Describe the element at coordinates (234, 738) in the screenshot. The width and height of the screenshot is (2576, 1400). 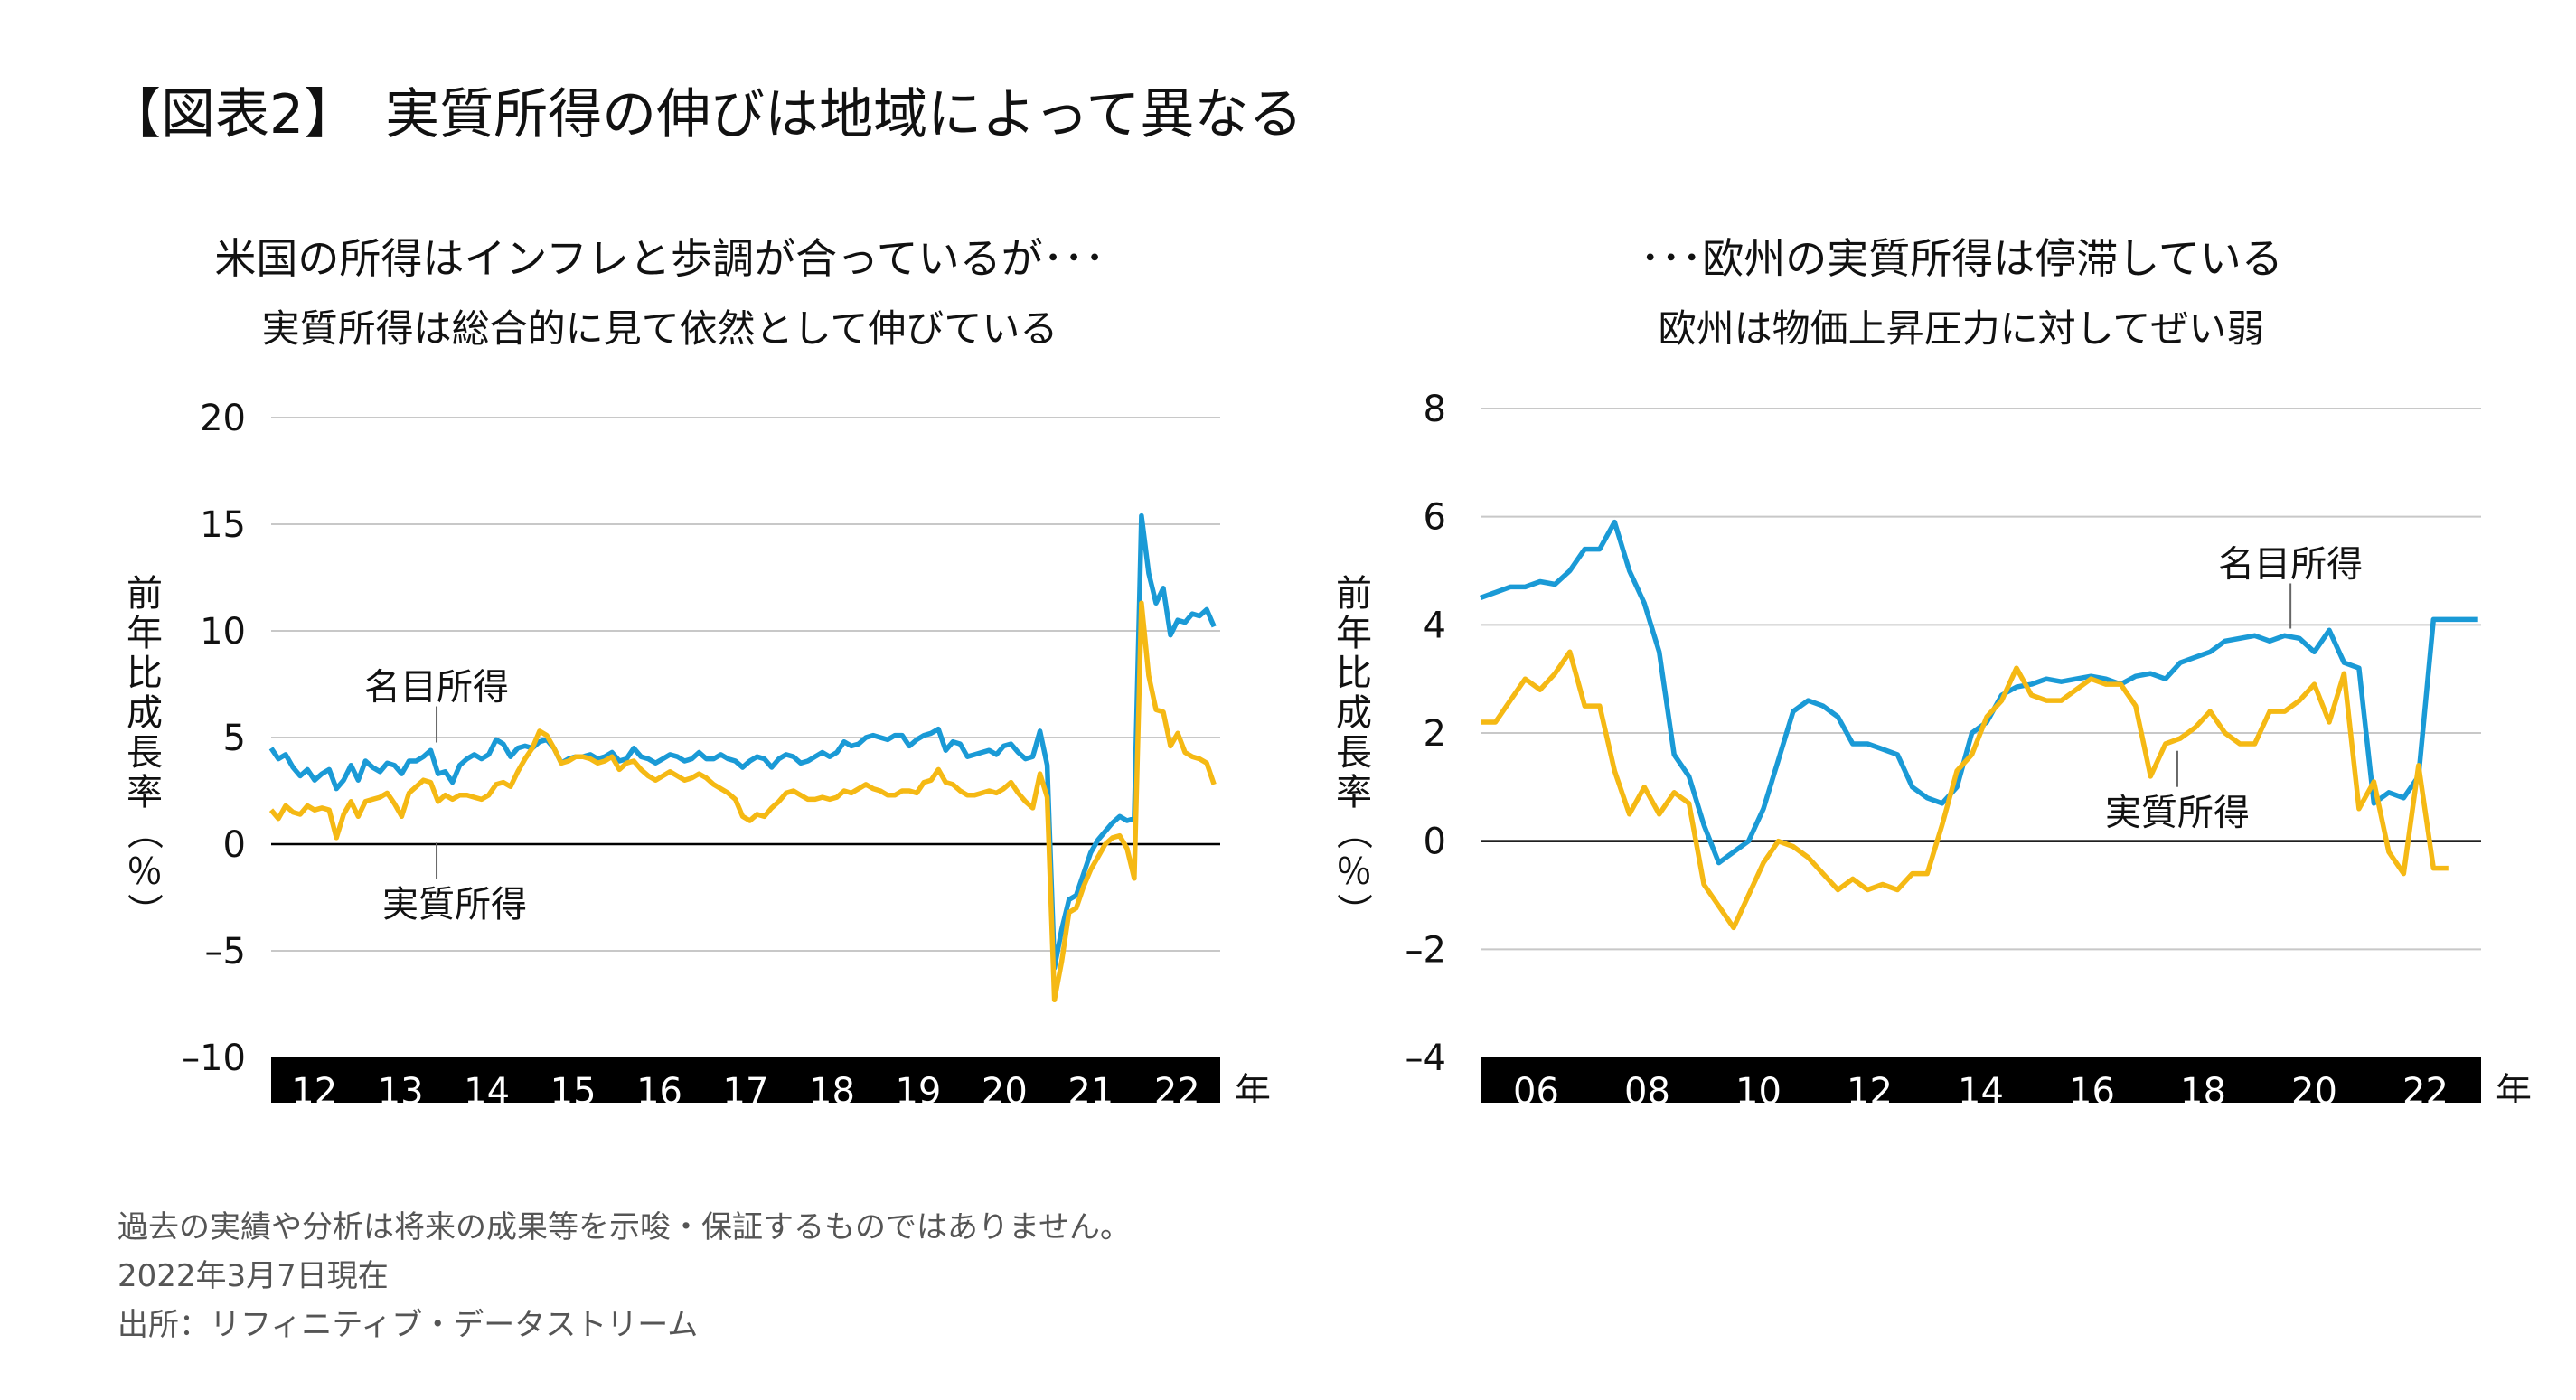
I see `y-tick-label: 5` at that location.